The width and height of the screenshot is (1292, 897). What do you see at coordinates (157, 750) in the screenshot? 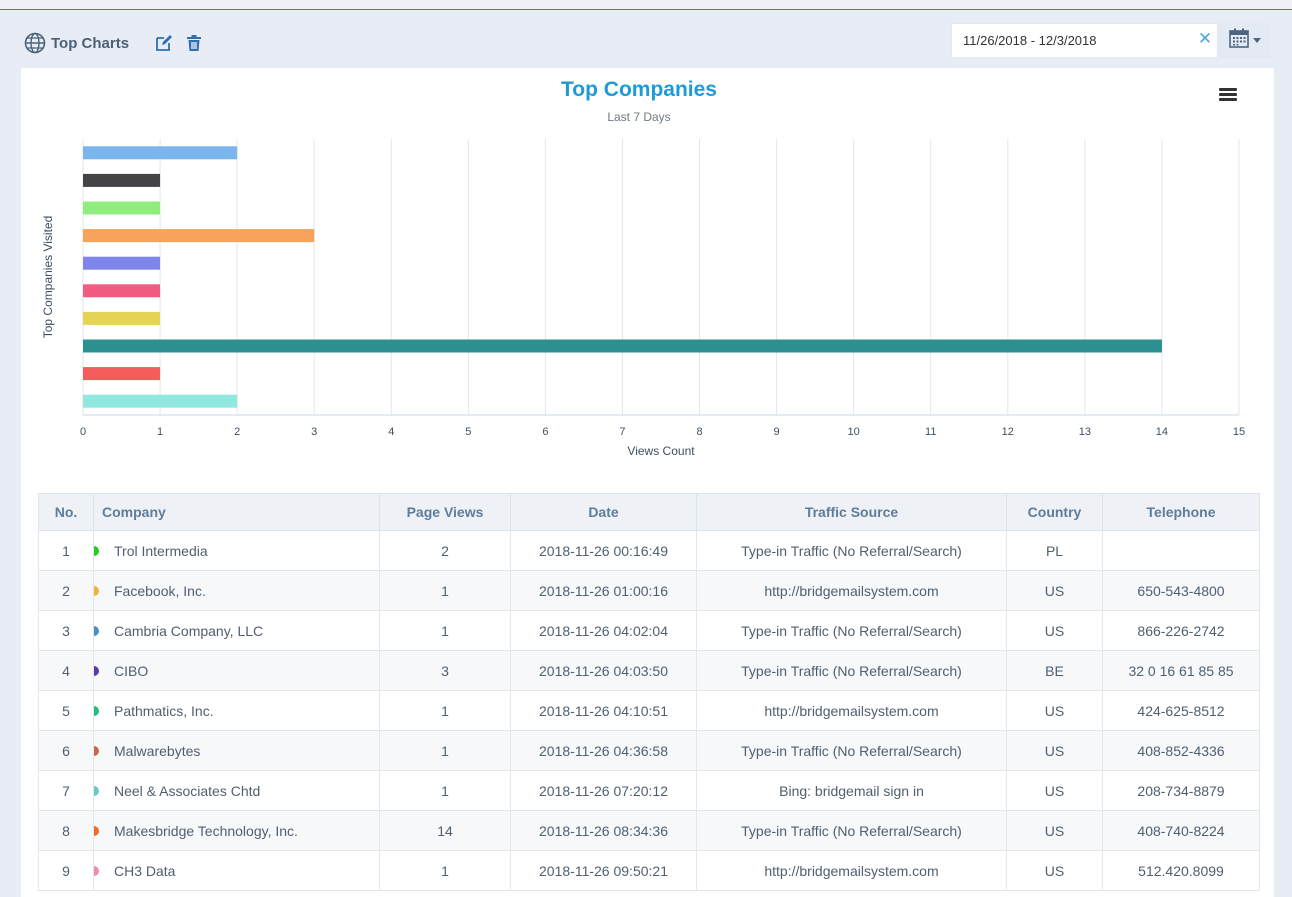
I see `company-name: Malwarebytes` at bounding box center [157, 750].